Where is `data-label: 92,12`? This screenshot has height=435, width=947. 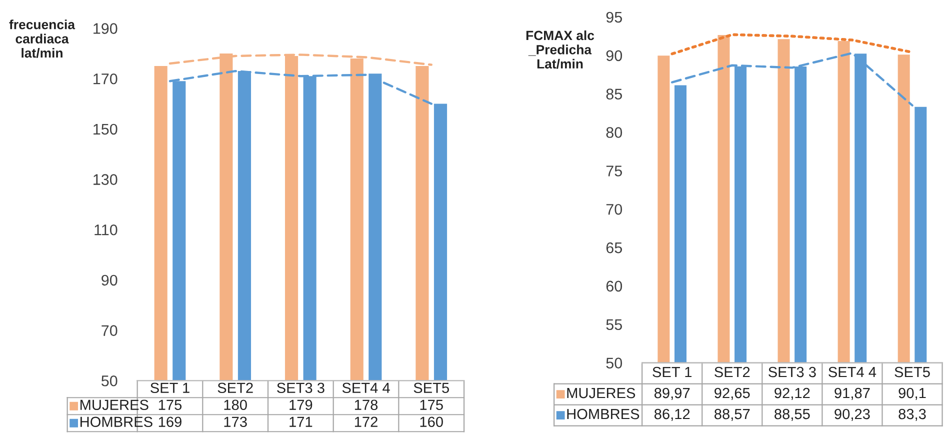
data-label: 92,12 is located at coordinates (792, 394).